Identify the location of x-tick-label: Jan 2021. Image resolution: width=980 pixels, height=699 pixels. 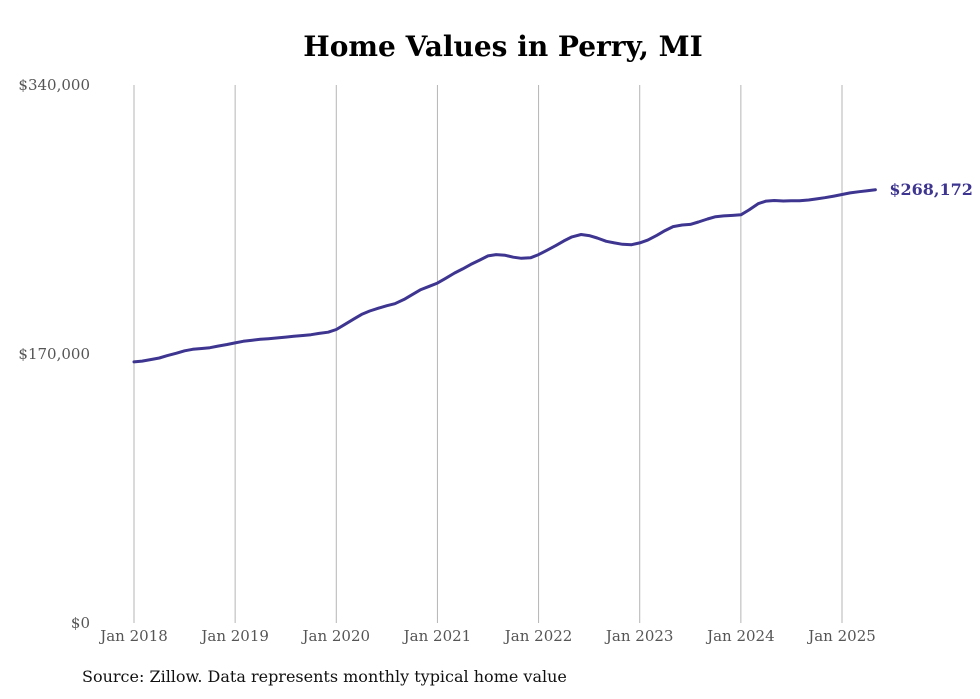
(437, 636).